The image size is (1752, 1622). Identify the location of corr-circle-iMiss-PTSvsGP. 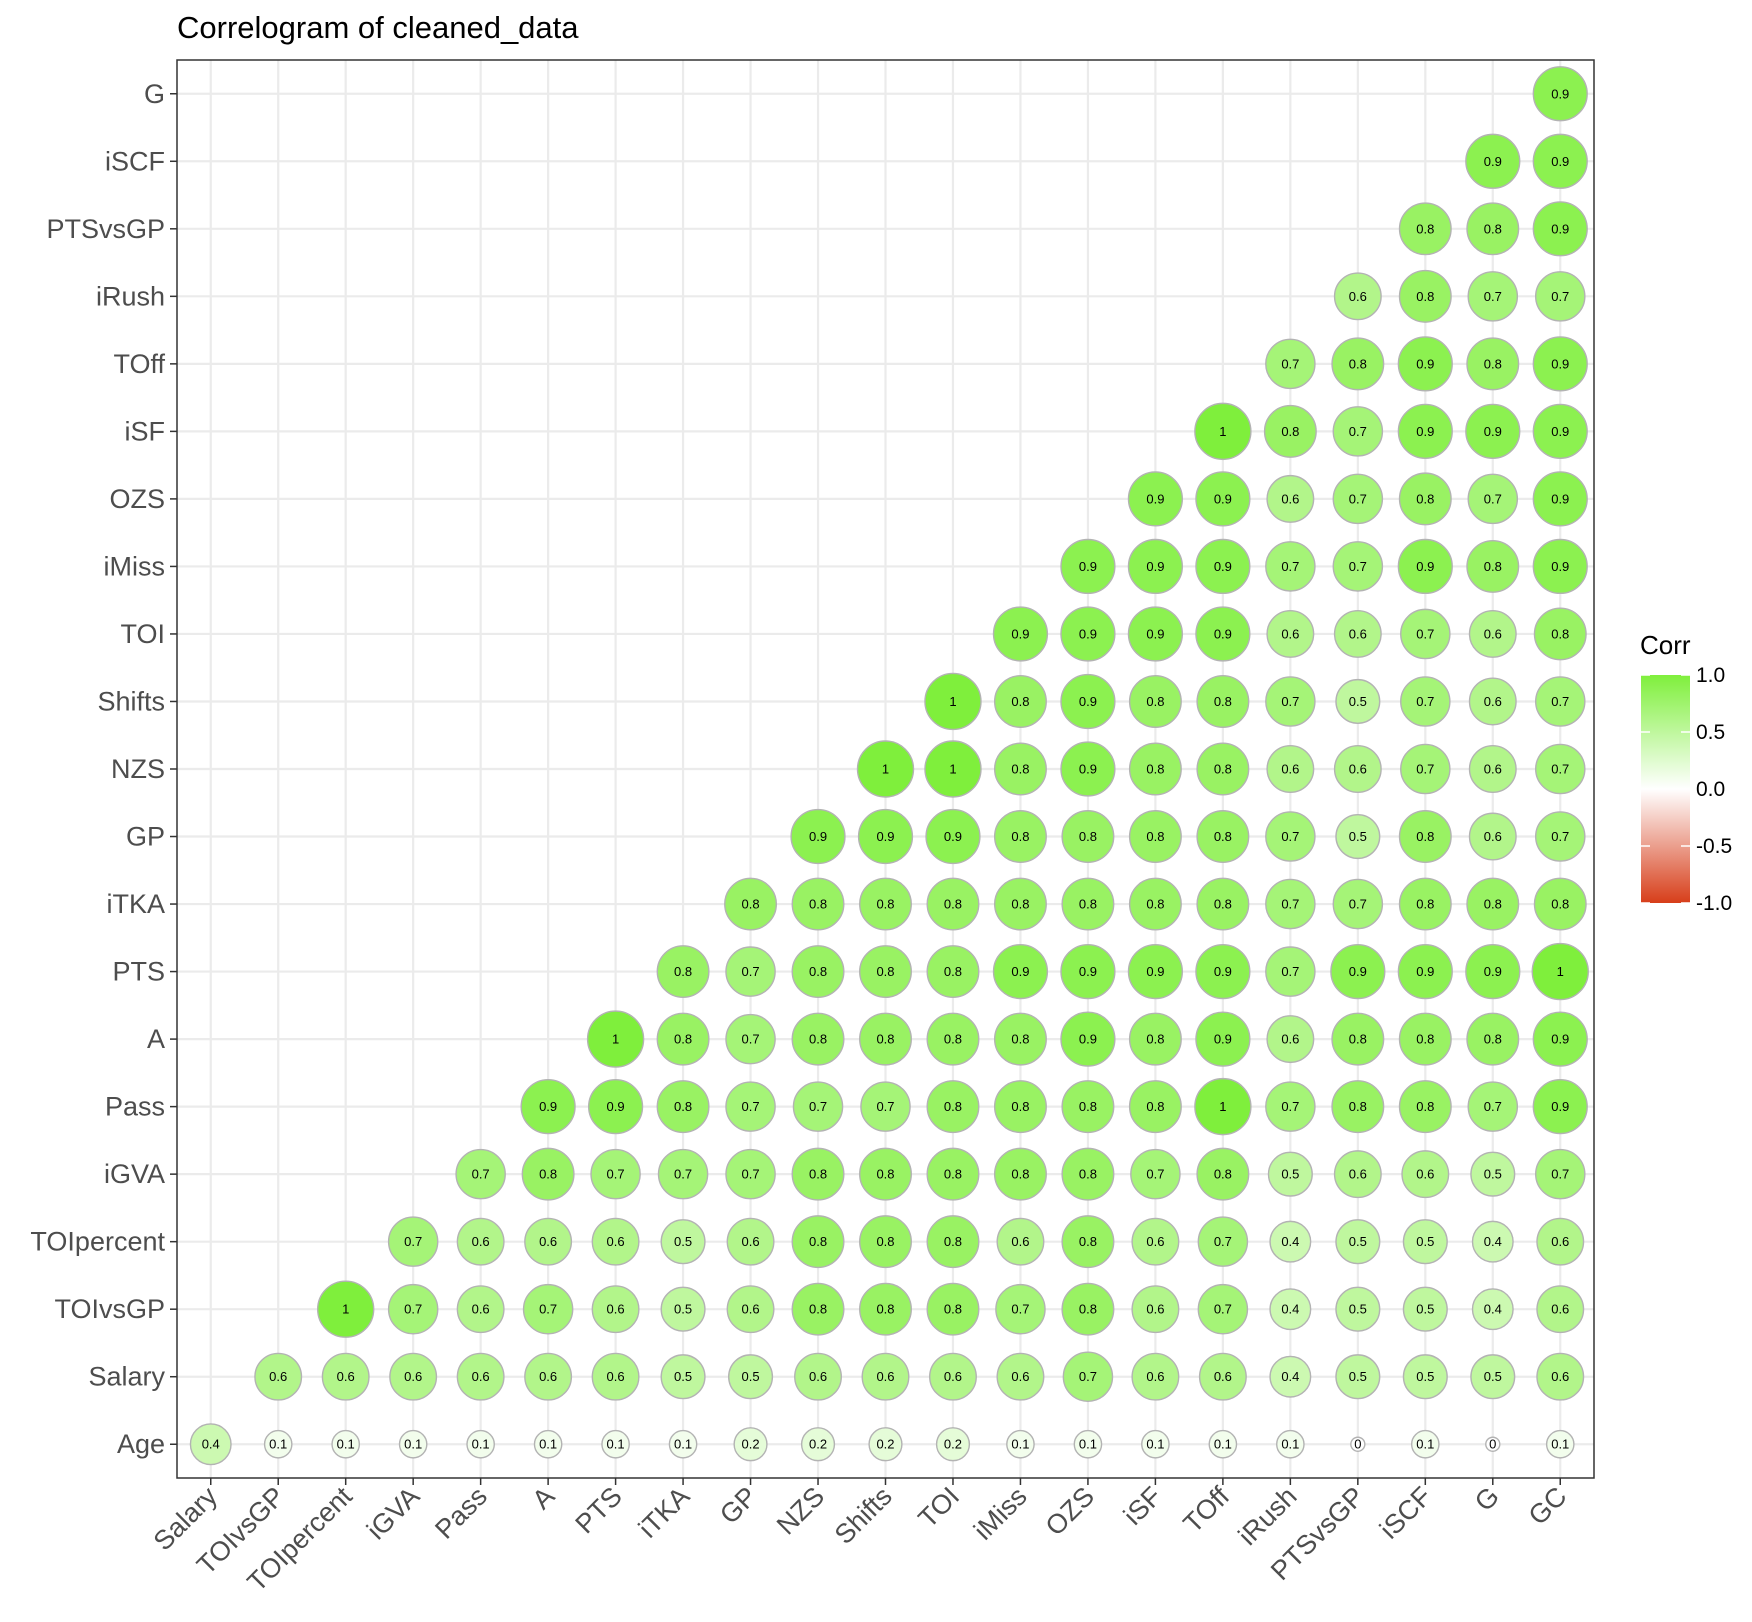
(1358, 566).